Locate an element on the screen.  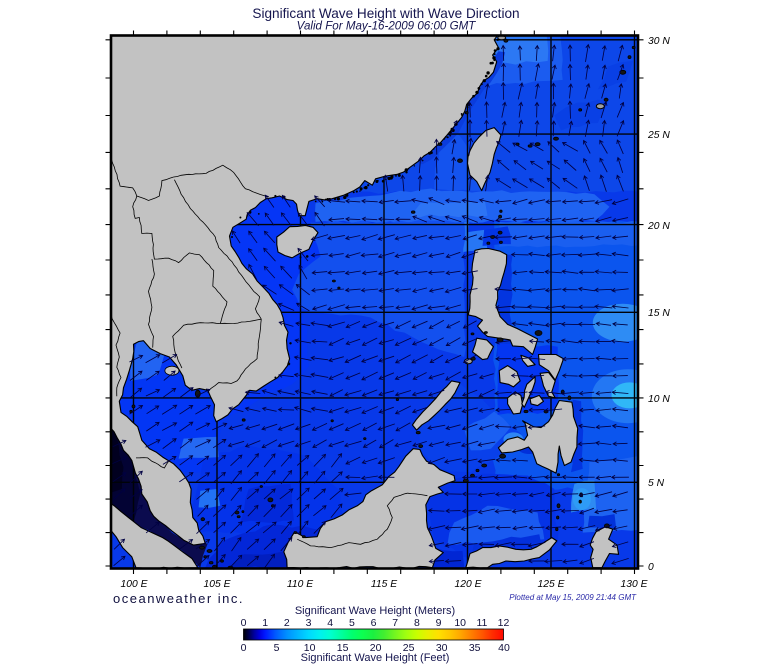
svg-text: 115 E is located at coordinates (384, 584).